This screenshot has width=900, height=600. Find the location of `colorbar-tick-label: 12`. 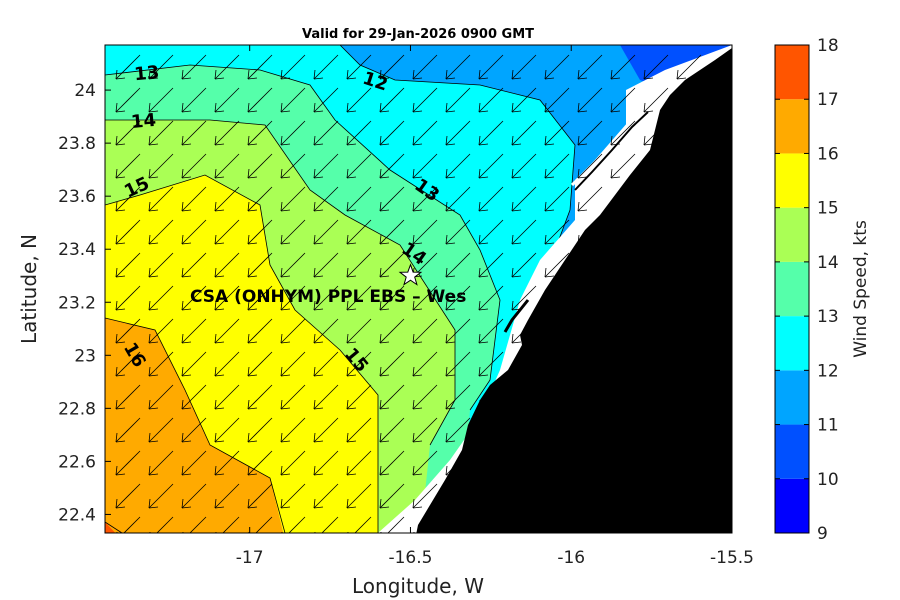

colorbar-tick-label: 12 is located at coordinates (828, 371).